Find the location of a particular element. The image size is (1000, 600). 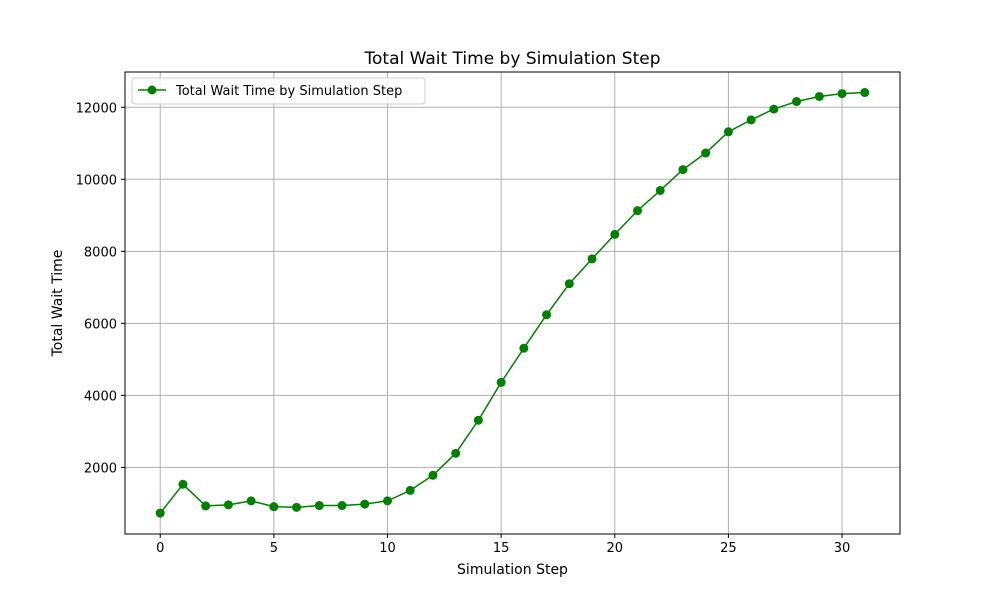

legend: Total Wait Time by Simulation Step is located at coordinates (278, 91).